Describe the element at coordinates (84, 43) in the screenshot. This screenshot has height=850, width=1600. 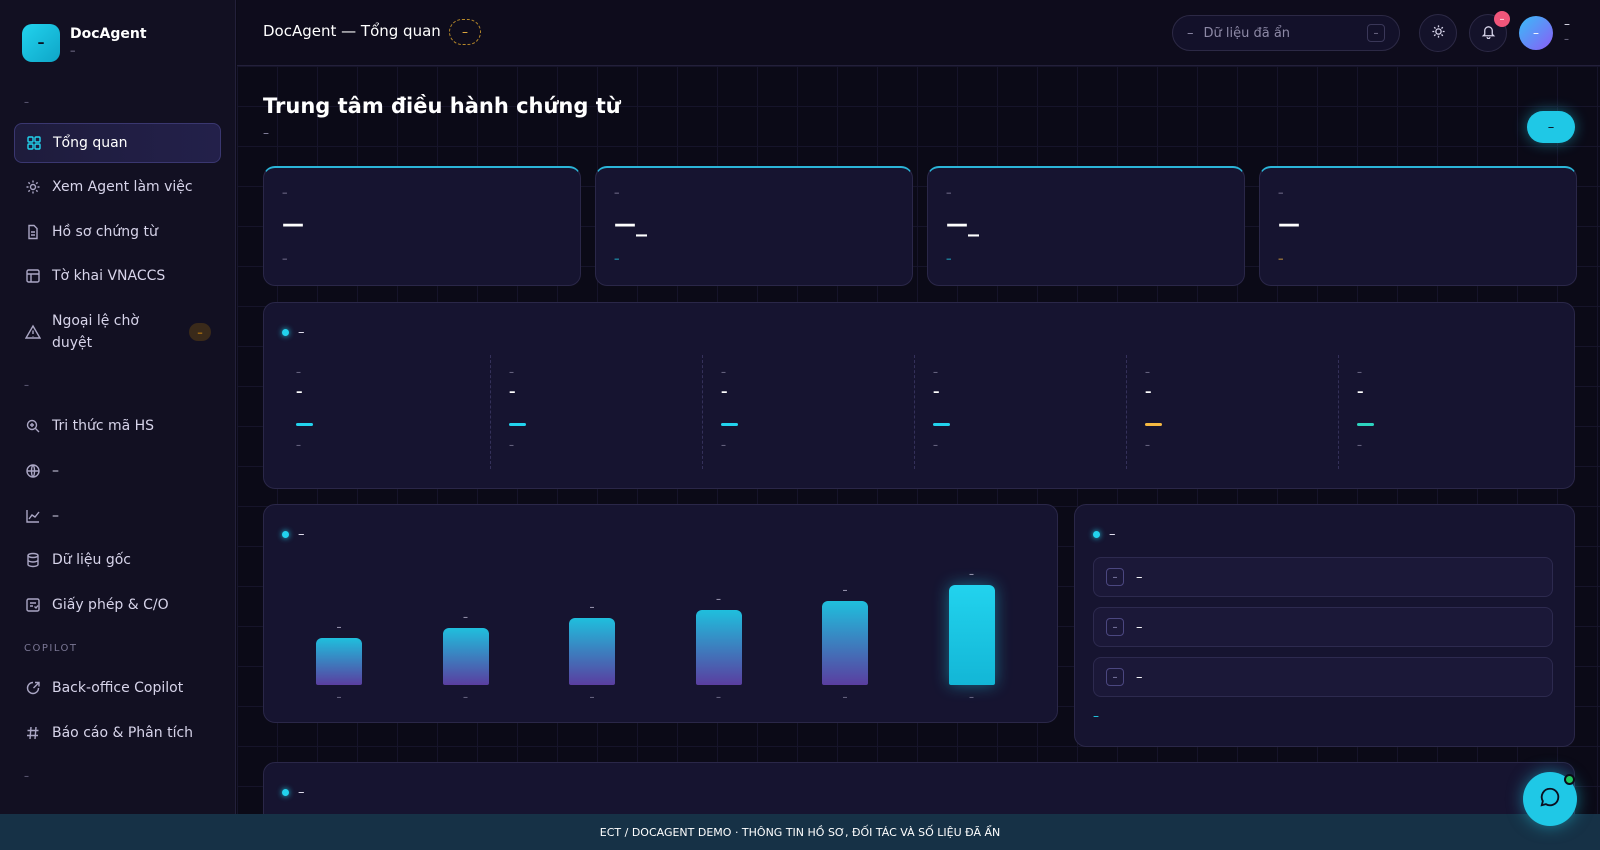
I see `brand: – DocAgent –` at that location.